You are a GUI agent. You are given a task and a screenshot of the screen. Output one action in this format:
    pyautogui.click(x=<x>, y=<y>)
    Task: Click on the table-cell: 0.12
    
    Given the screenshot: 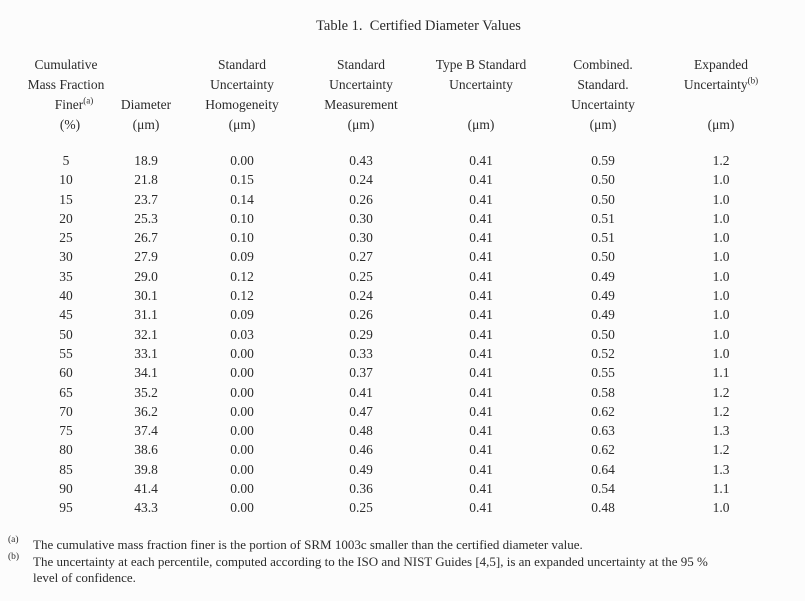 What is the action you would take?
    pyautogui.click(x=242, y=296)
    